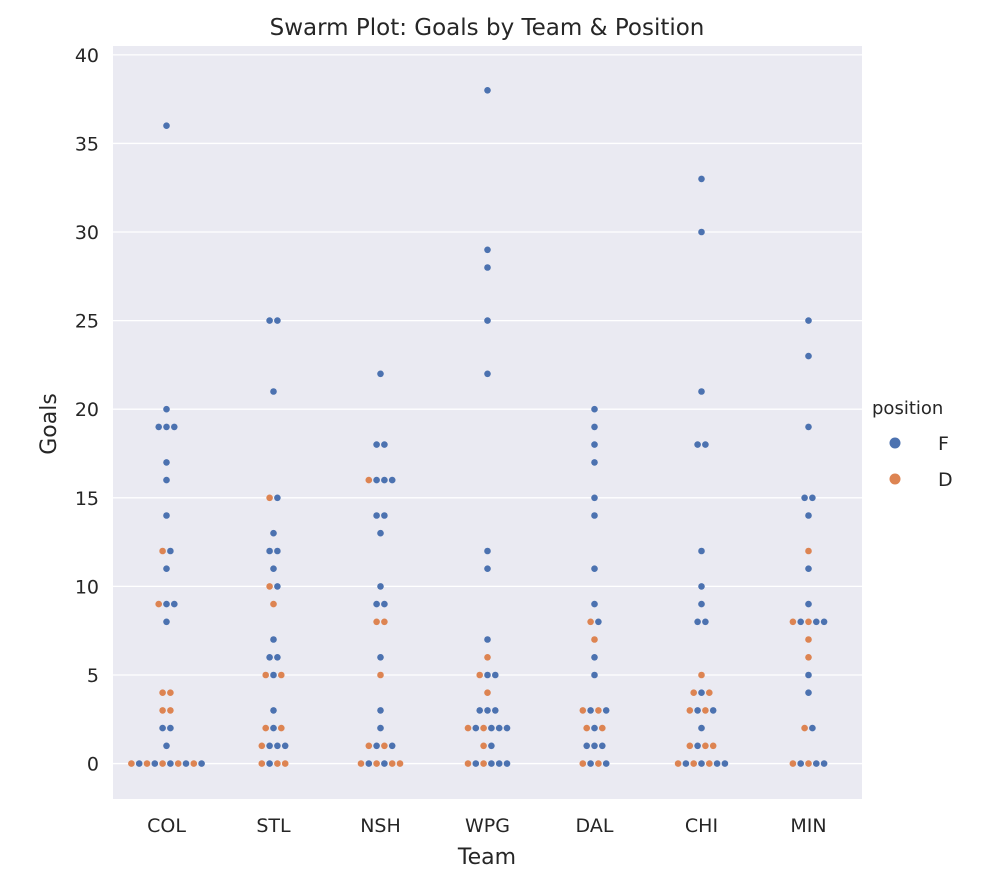  Describe the element at coordinates (273, 826) in the screenshot. I see `x-tick-label: STL` at that location.